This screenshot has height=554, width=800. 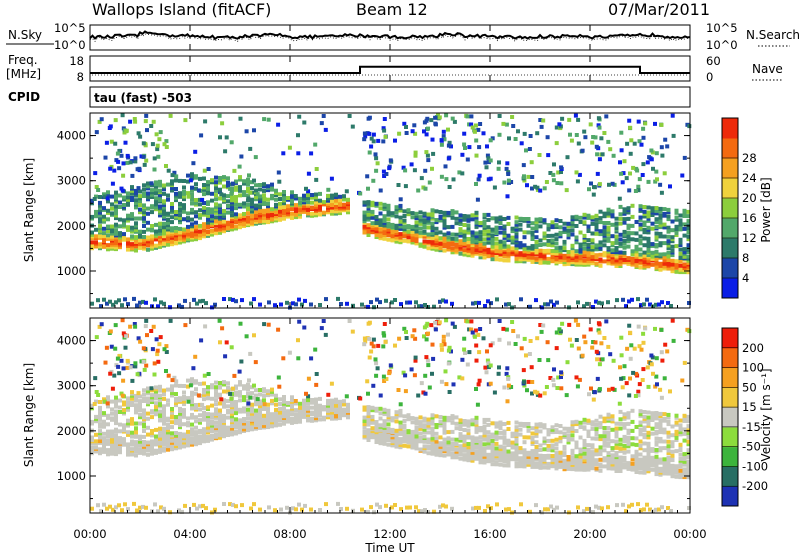 I want to click on y-tick-label: 2000, so click(x=71, y=226).